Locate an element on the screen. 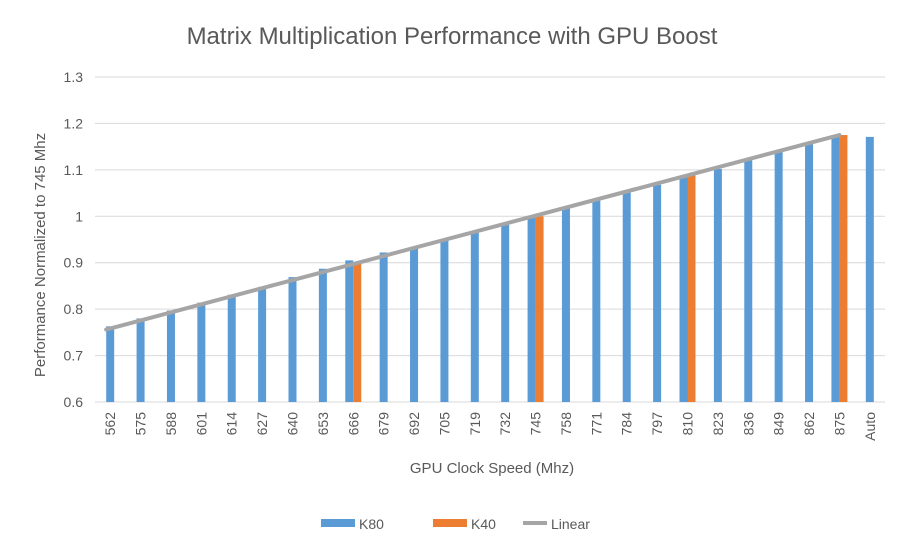 This screenshot has height=555, width=905. x-tick-label: 614 is located at coordinates (232, 424).